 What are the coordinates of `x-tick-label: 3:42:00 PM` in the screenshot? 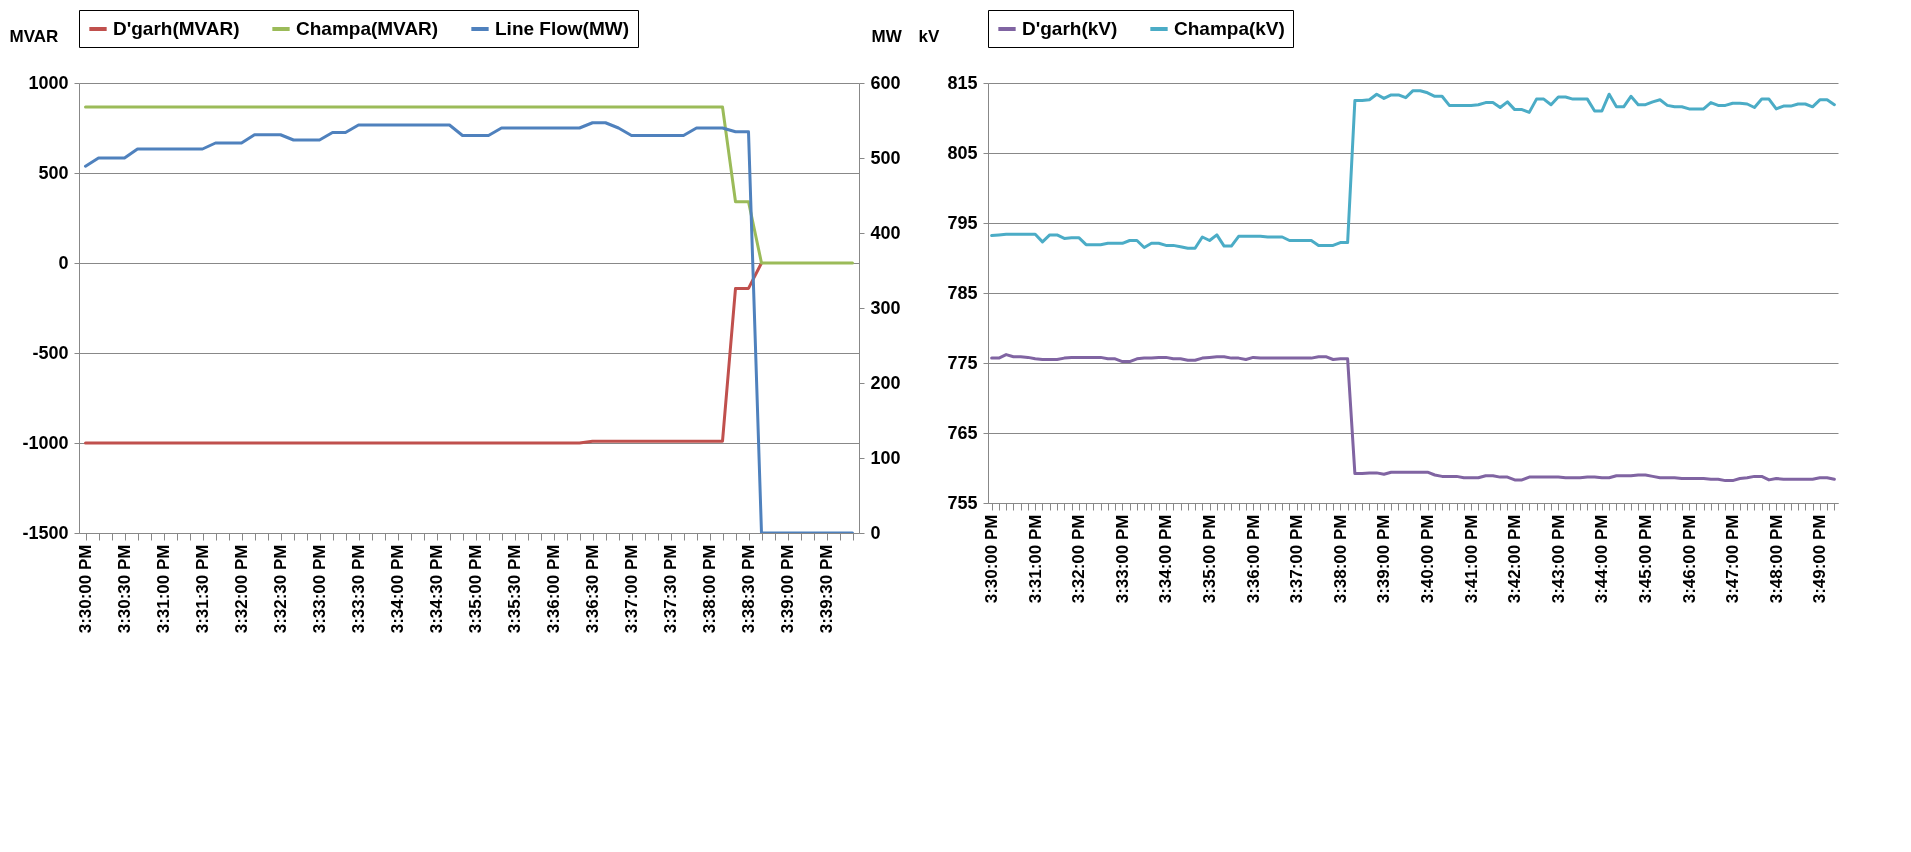 It's located at (1515, 559).